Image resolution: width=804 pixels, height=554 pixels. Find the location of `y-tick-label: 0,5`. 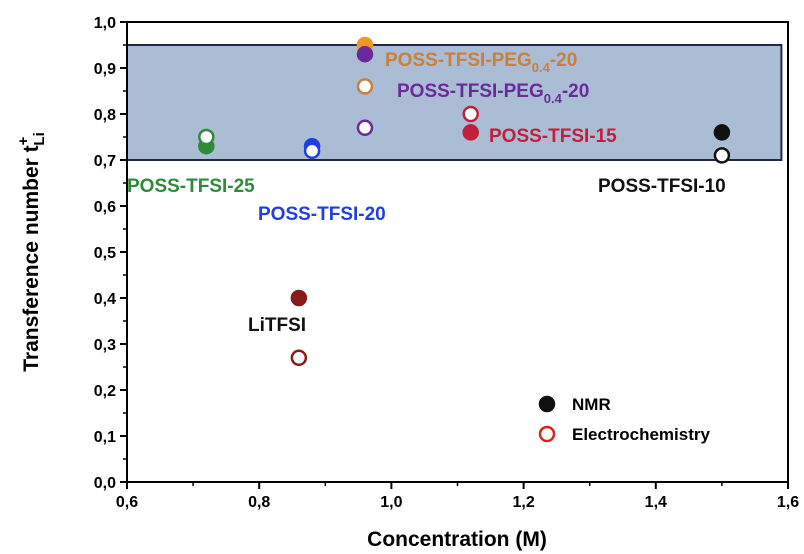

y-tick-label: 0,5 is located at coordinates (105, 253).